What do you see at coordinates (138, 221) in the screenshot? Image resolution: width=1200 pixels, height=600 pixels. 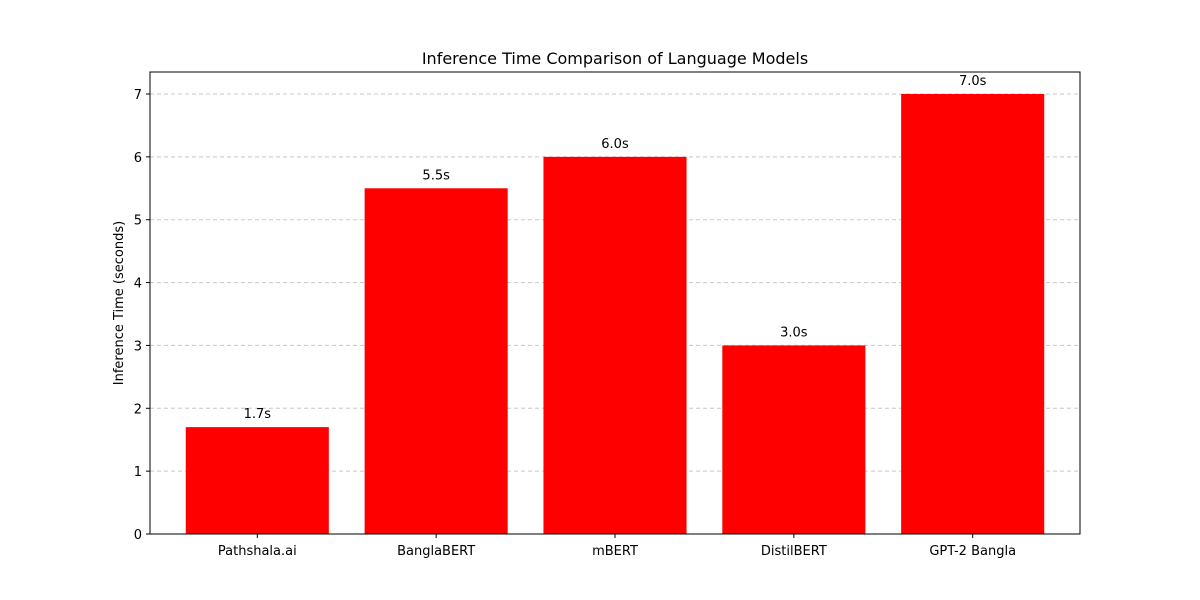 I see `y-tick-label: 5` at bounding box center [138, 221].